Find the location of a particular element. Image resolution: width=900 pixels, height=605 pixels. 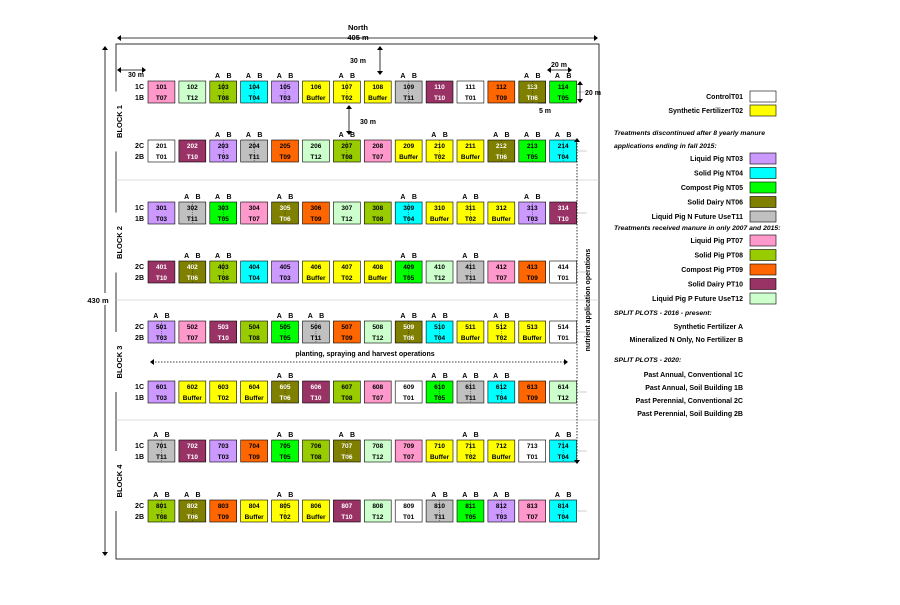

plot-number: 108 is located at coordinates (377, 87).